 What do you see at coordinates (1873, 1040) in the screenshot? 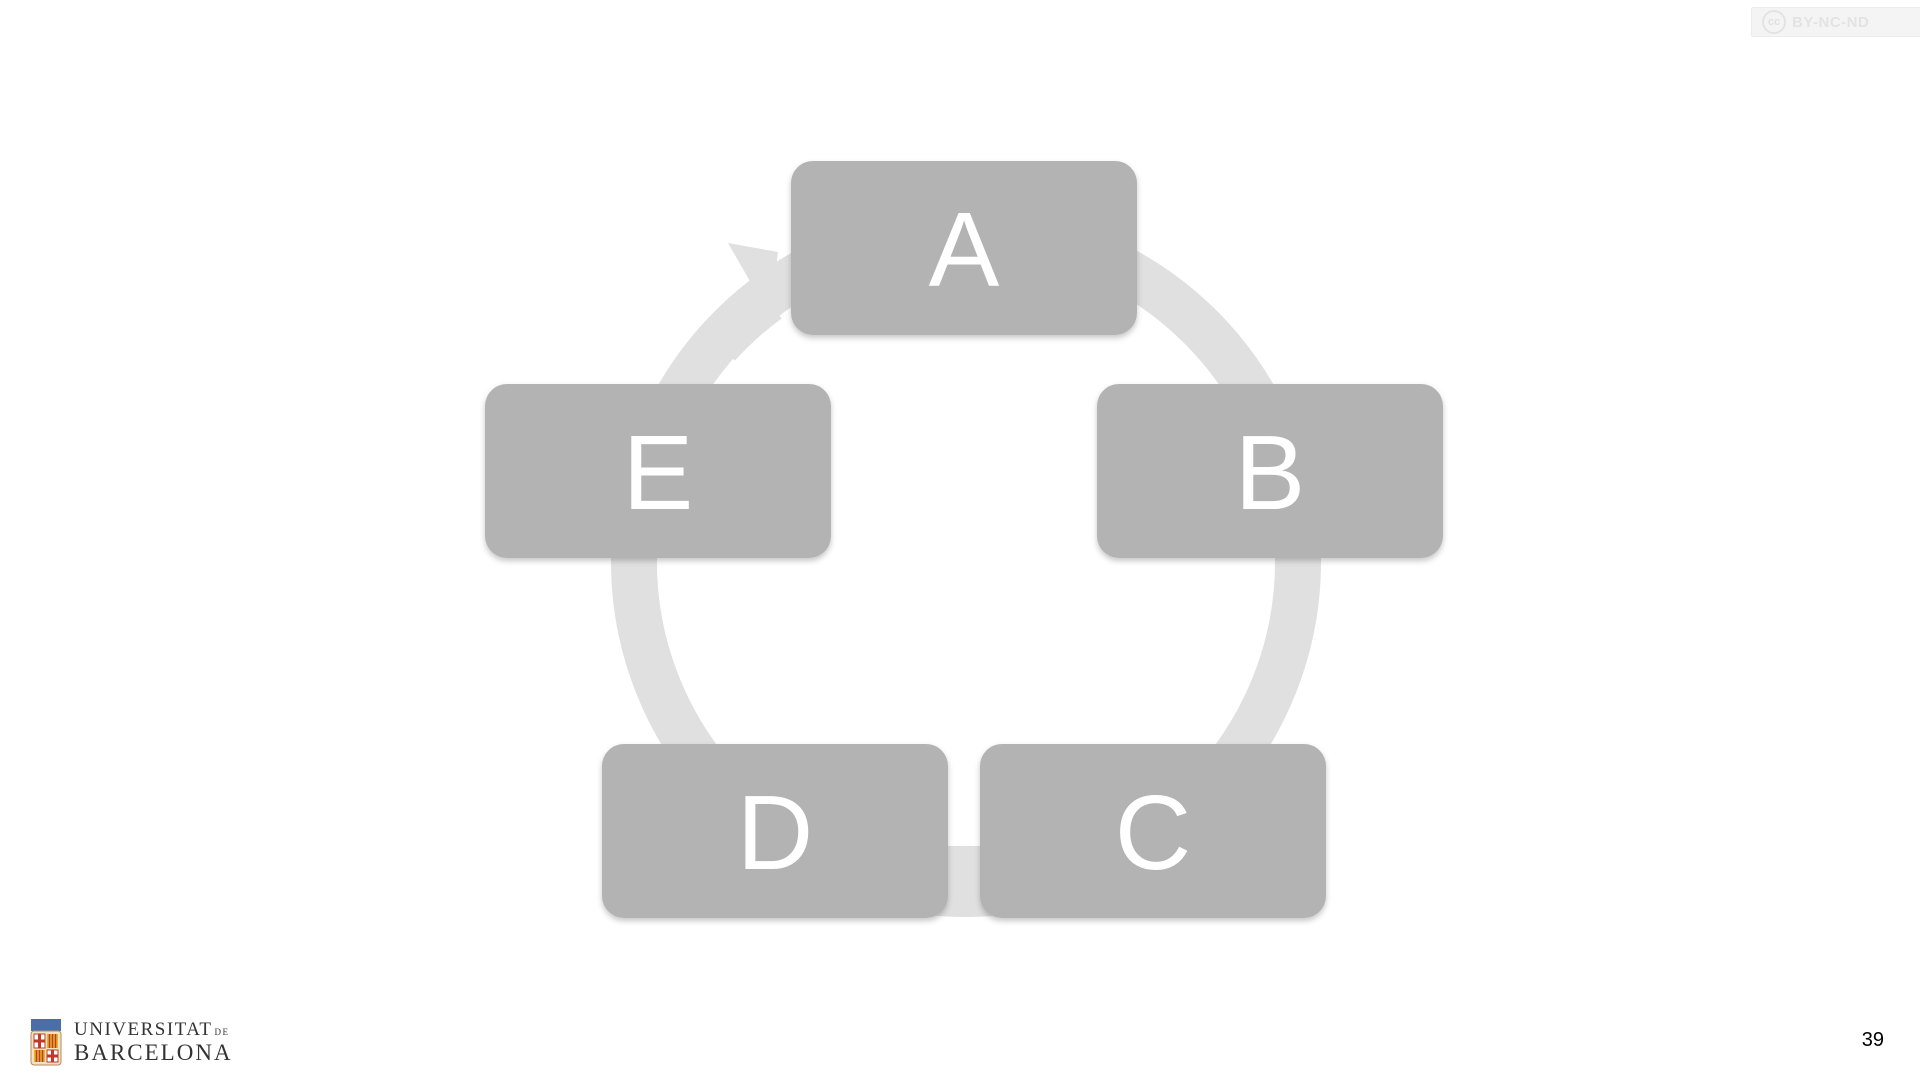
I see `page-number: 39` at bounding box center [1873, 1040].